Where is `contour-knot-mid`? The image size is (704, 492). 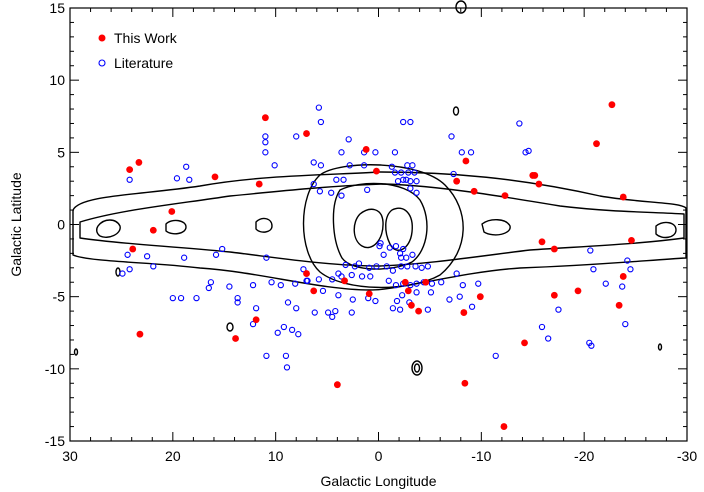 contour-knot-mid is located at coordinates (264, 225).